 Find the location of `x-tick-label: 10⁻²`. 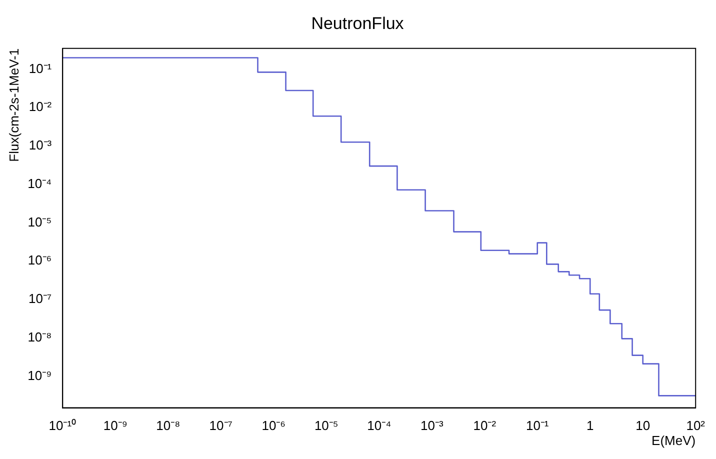

x-tick-label: 10⁻² is located at coordinates (485, 426).